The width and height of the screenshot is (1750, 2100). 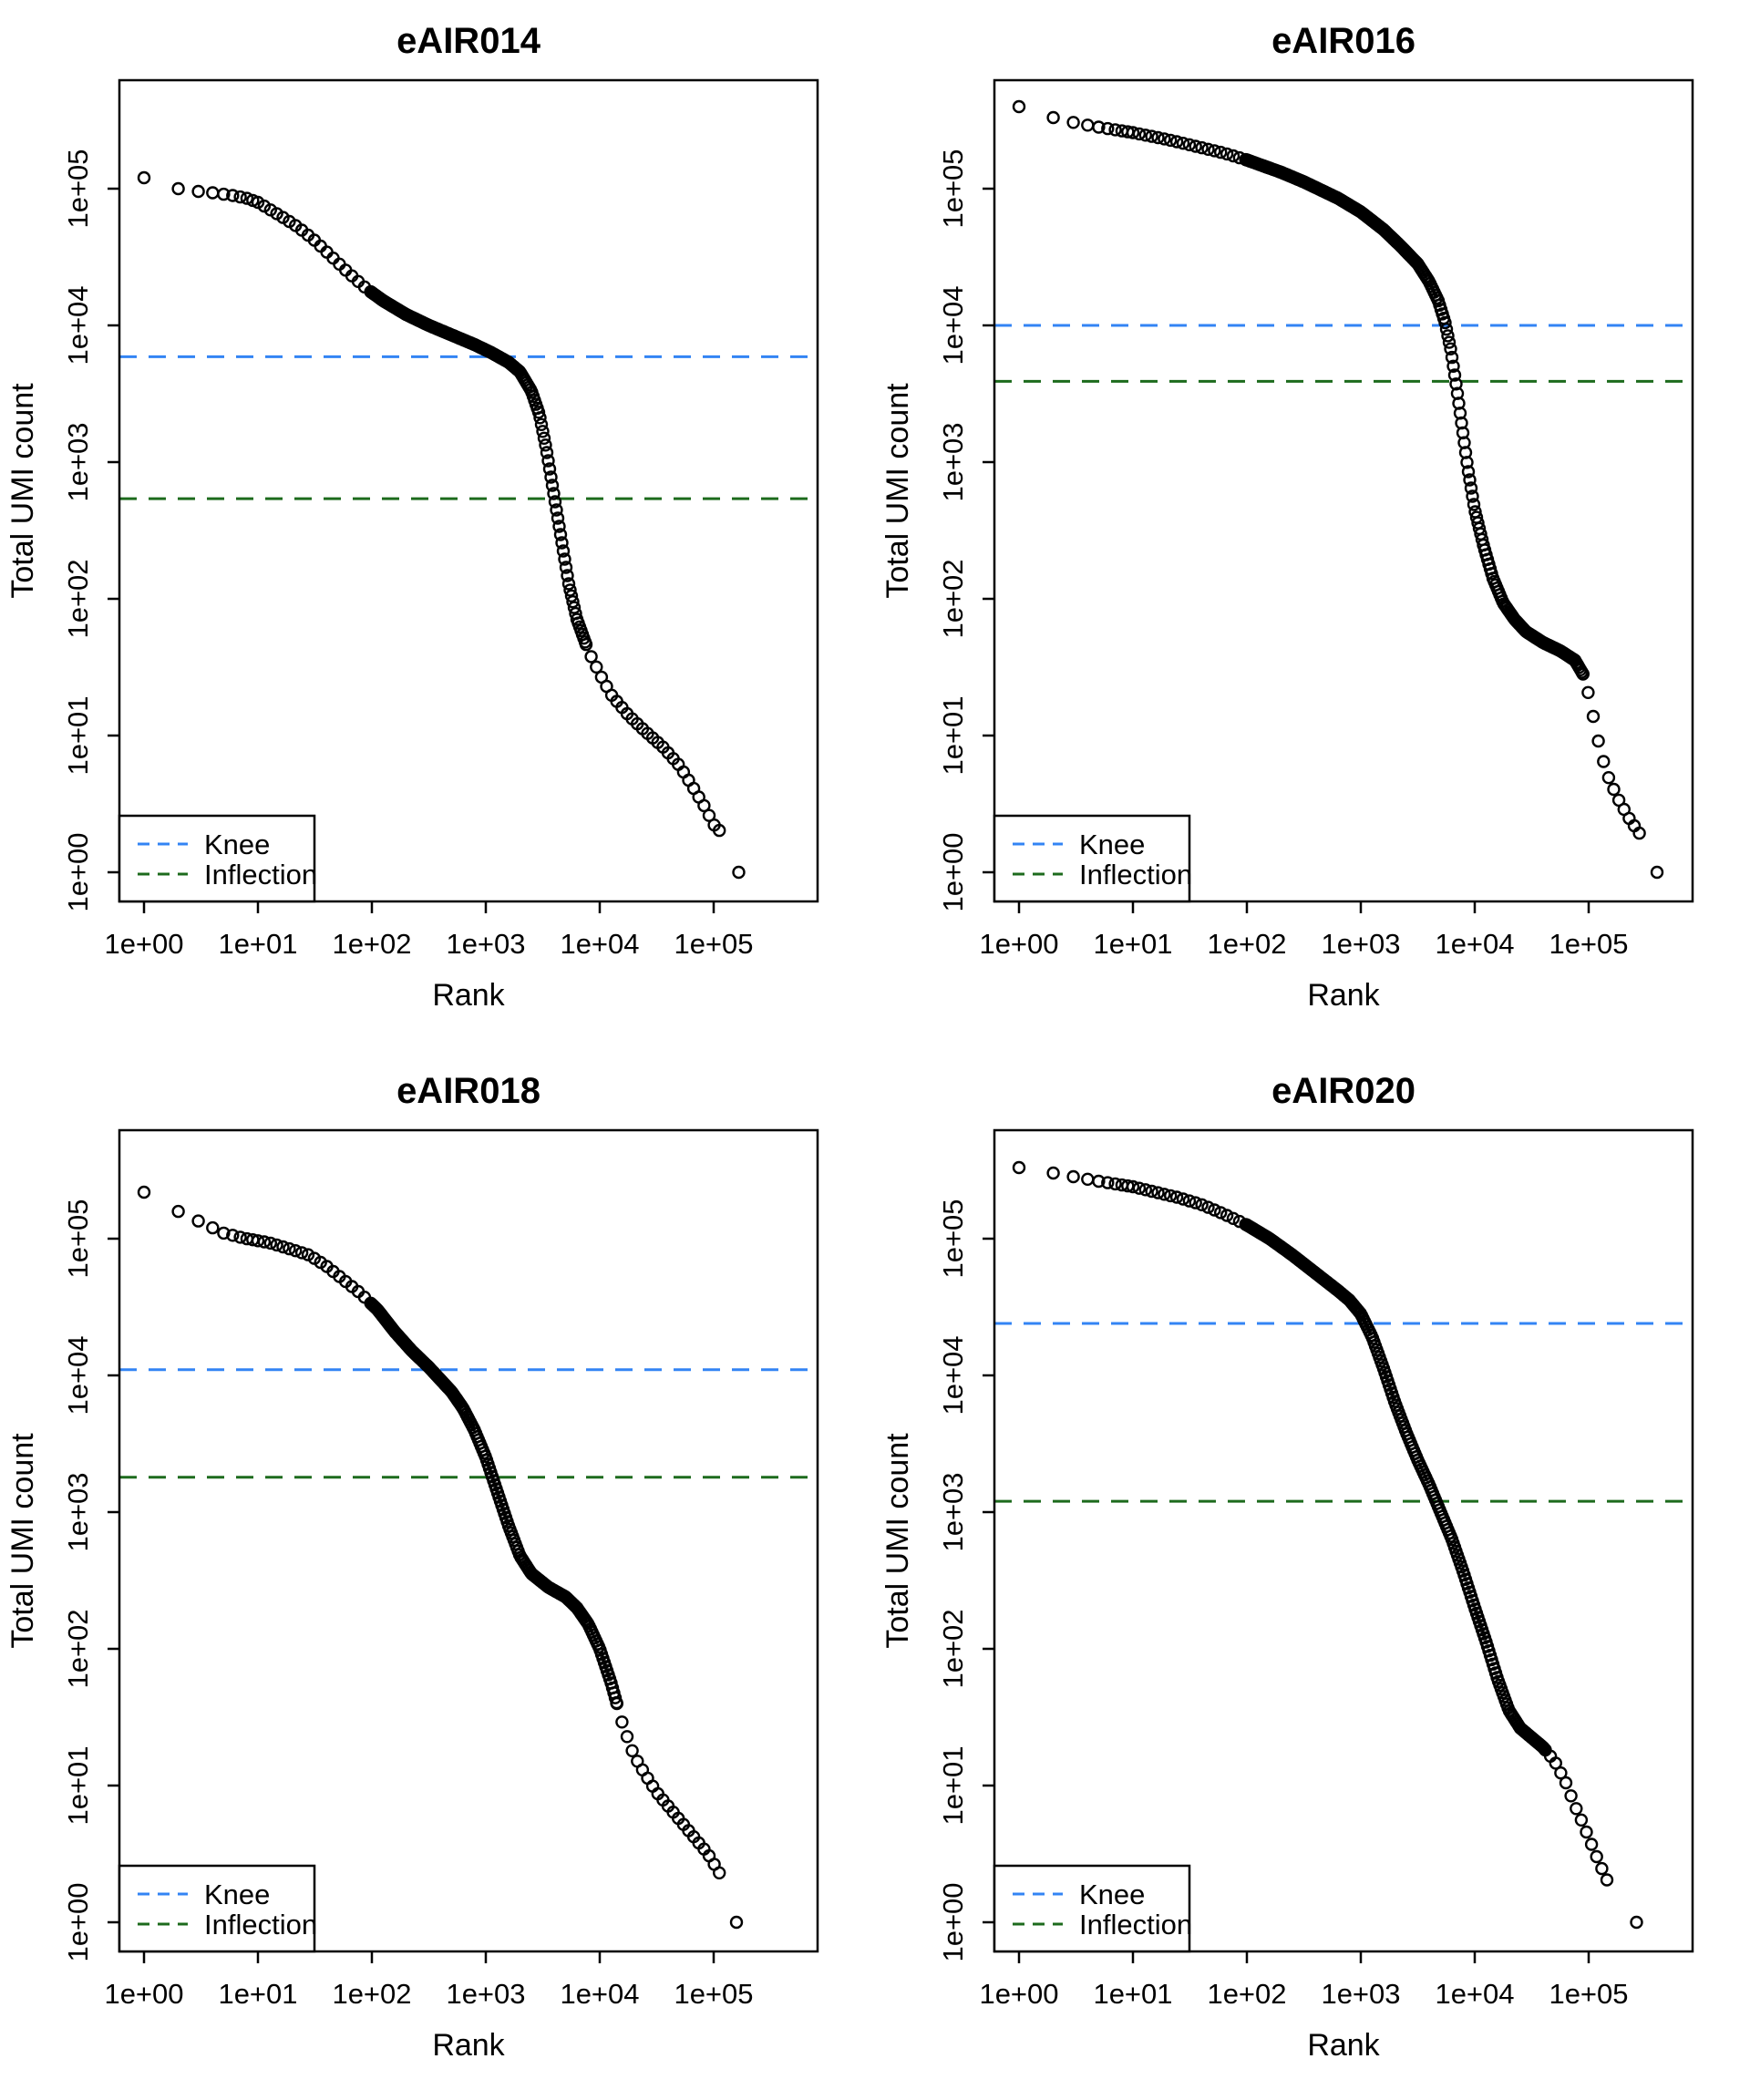 What do you see at coordinates (78, 598) in the screenshot?
I see `y-axis-tick-label: 1e+02` at bounding box center [78, 598].